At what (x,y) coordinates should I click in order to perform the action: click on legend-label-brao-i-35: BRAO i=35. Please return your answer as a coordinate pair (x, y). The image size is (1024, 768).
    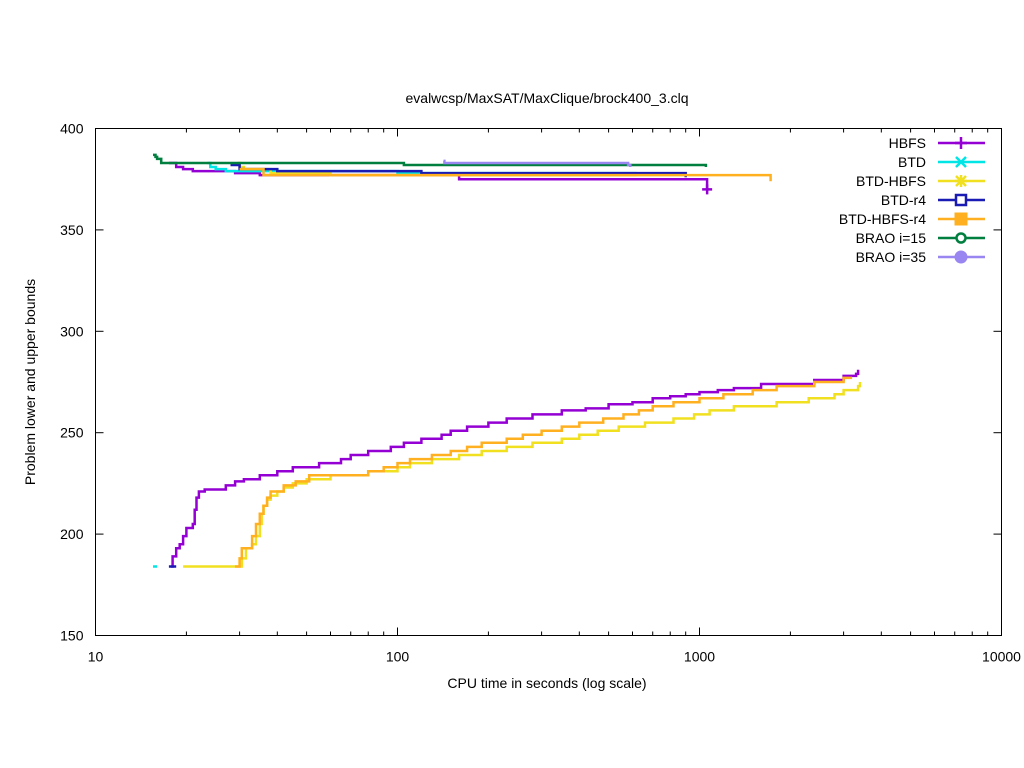
    Looking at the image, I should click on (891, 257).